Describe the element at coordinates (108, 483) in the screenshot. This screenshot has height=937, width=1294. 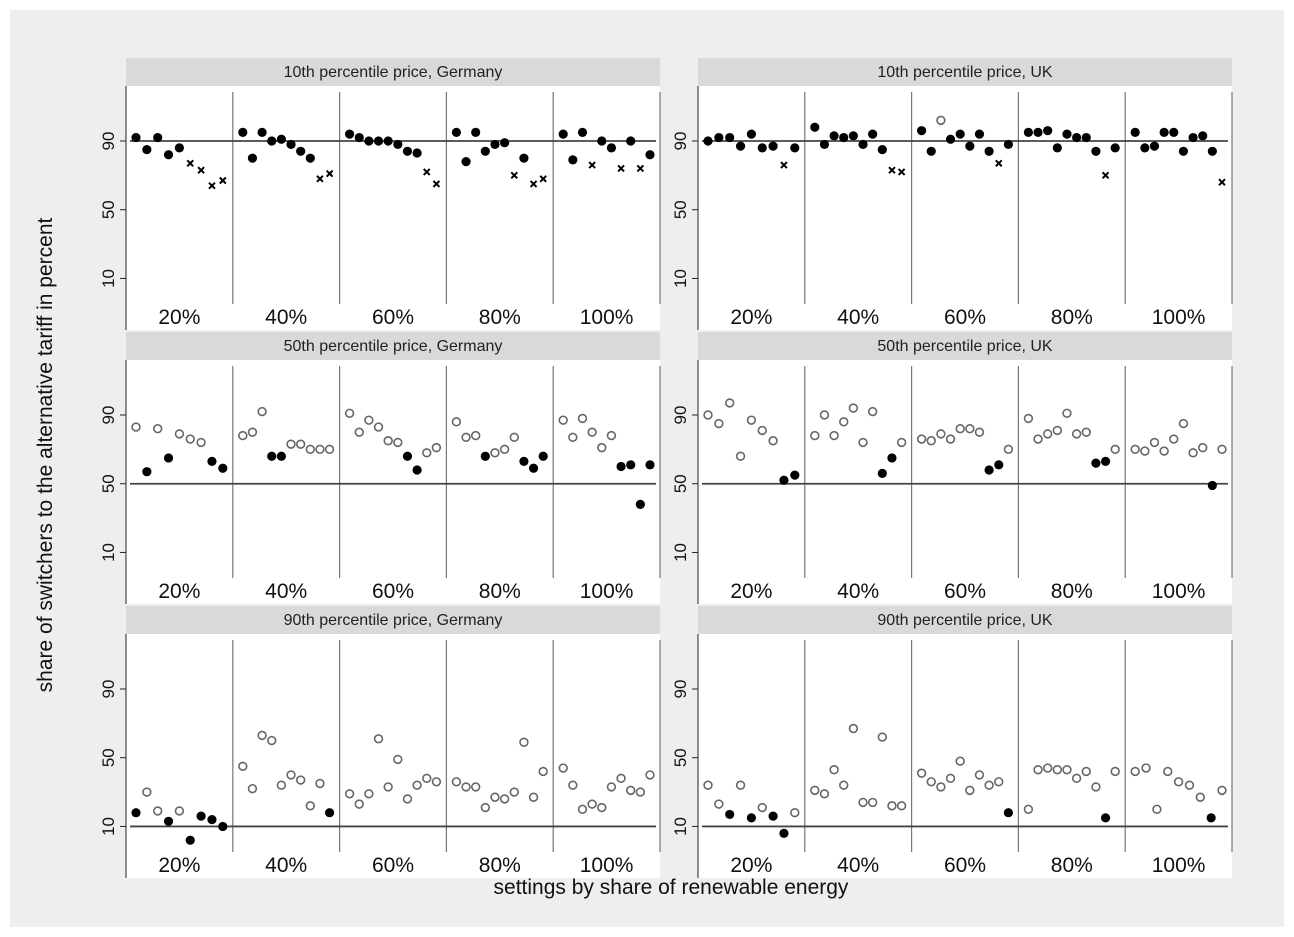
I see `y-tick-label: 50` at that location.